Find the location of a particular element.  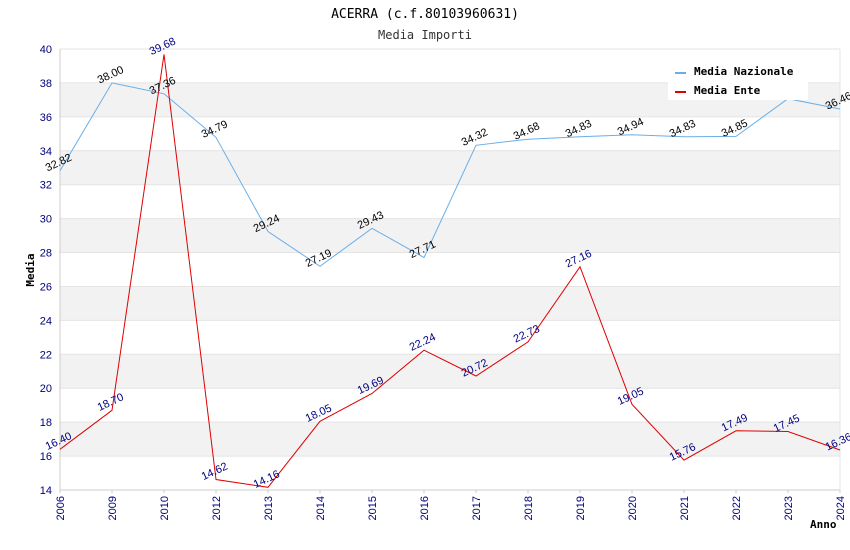

data-label: 14.62 is located at coordinates (215, 472).